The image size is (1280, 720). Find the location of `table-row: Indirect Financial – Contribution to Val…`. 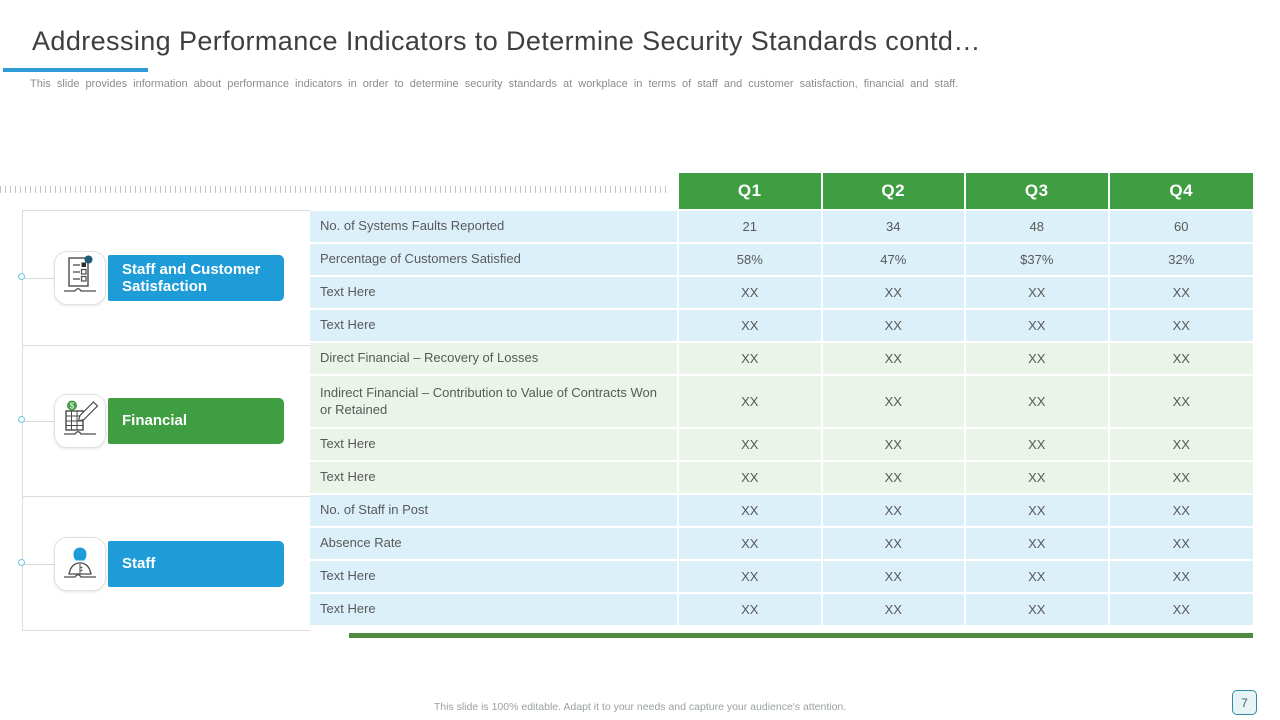

table-row: Indirect Financial – Contribution to Val… is located at coordinates (781, 402).